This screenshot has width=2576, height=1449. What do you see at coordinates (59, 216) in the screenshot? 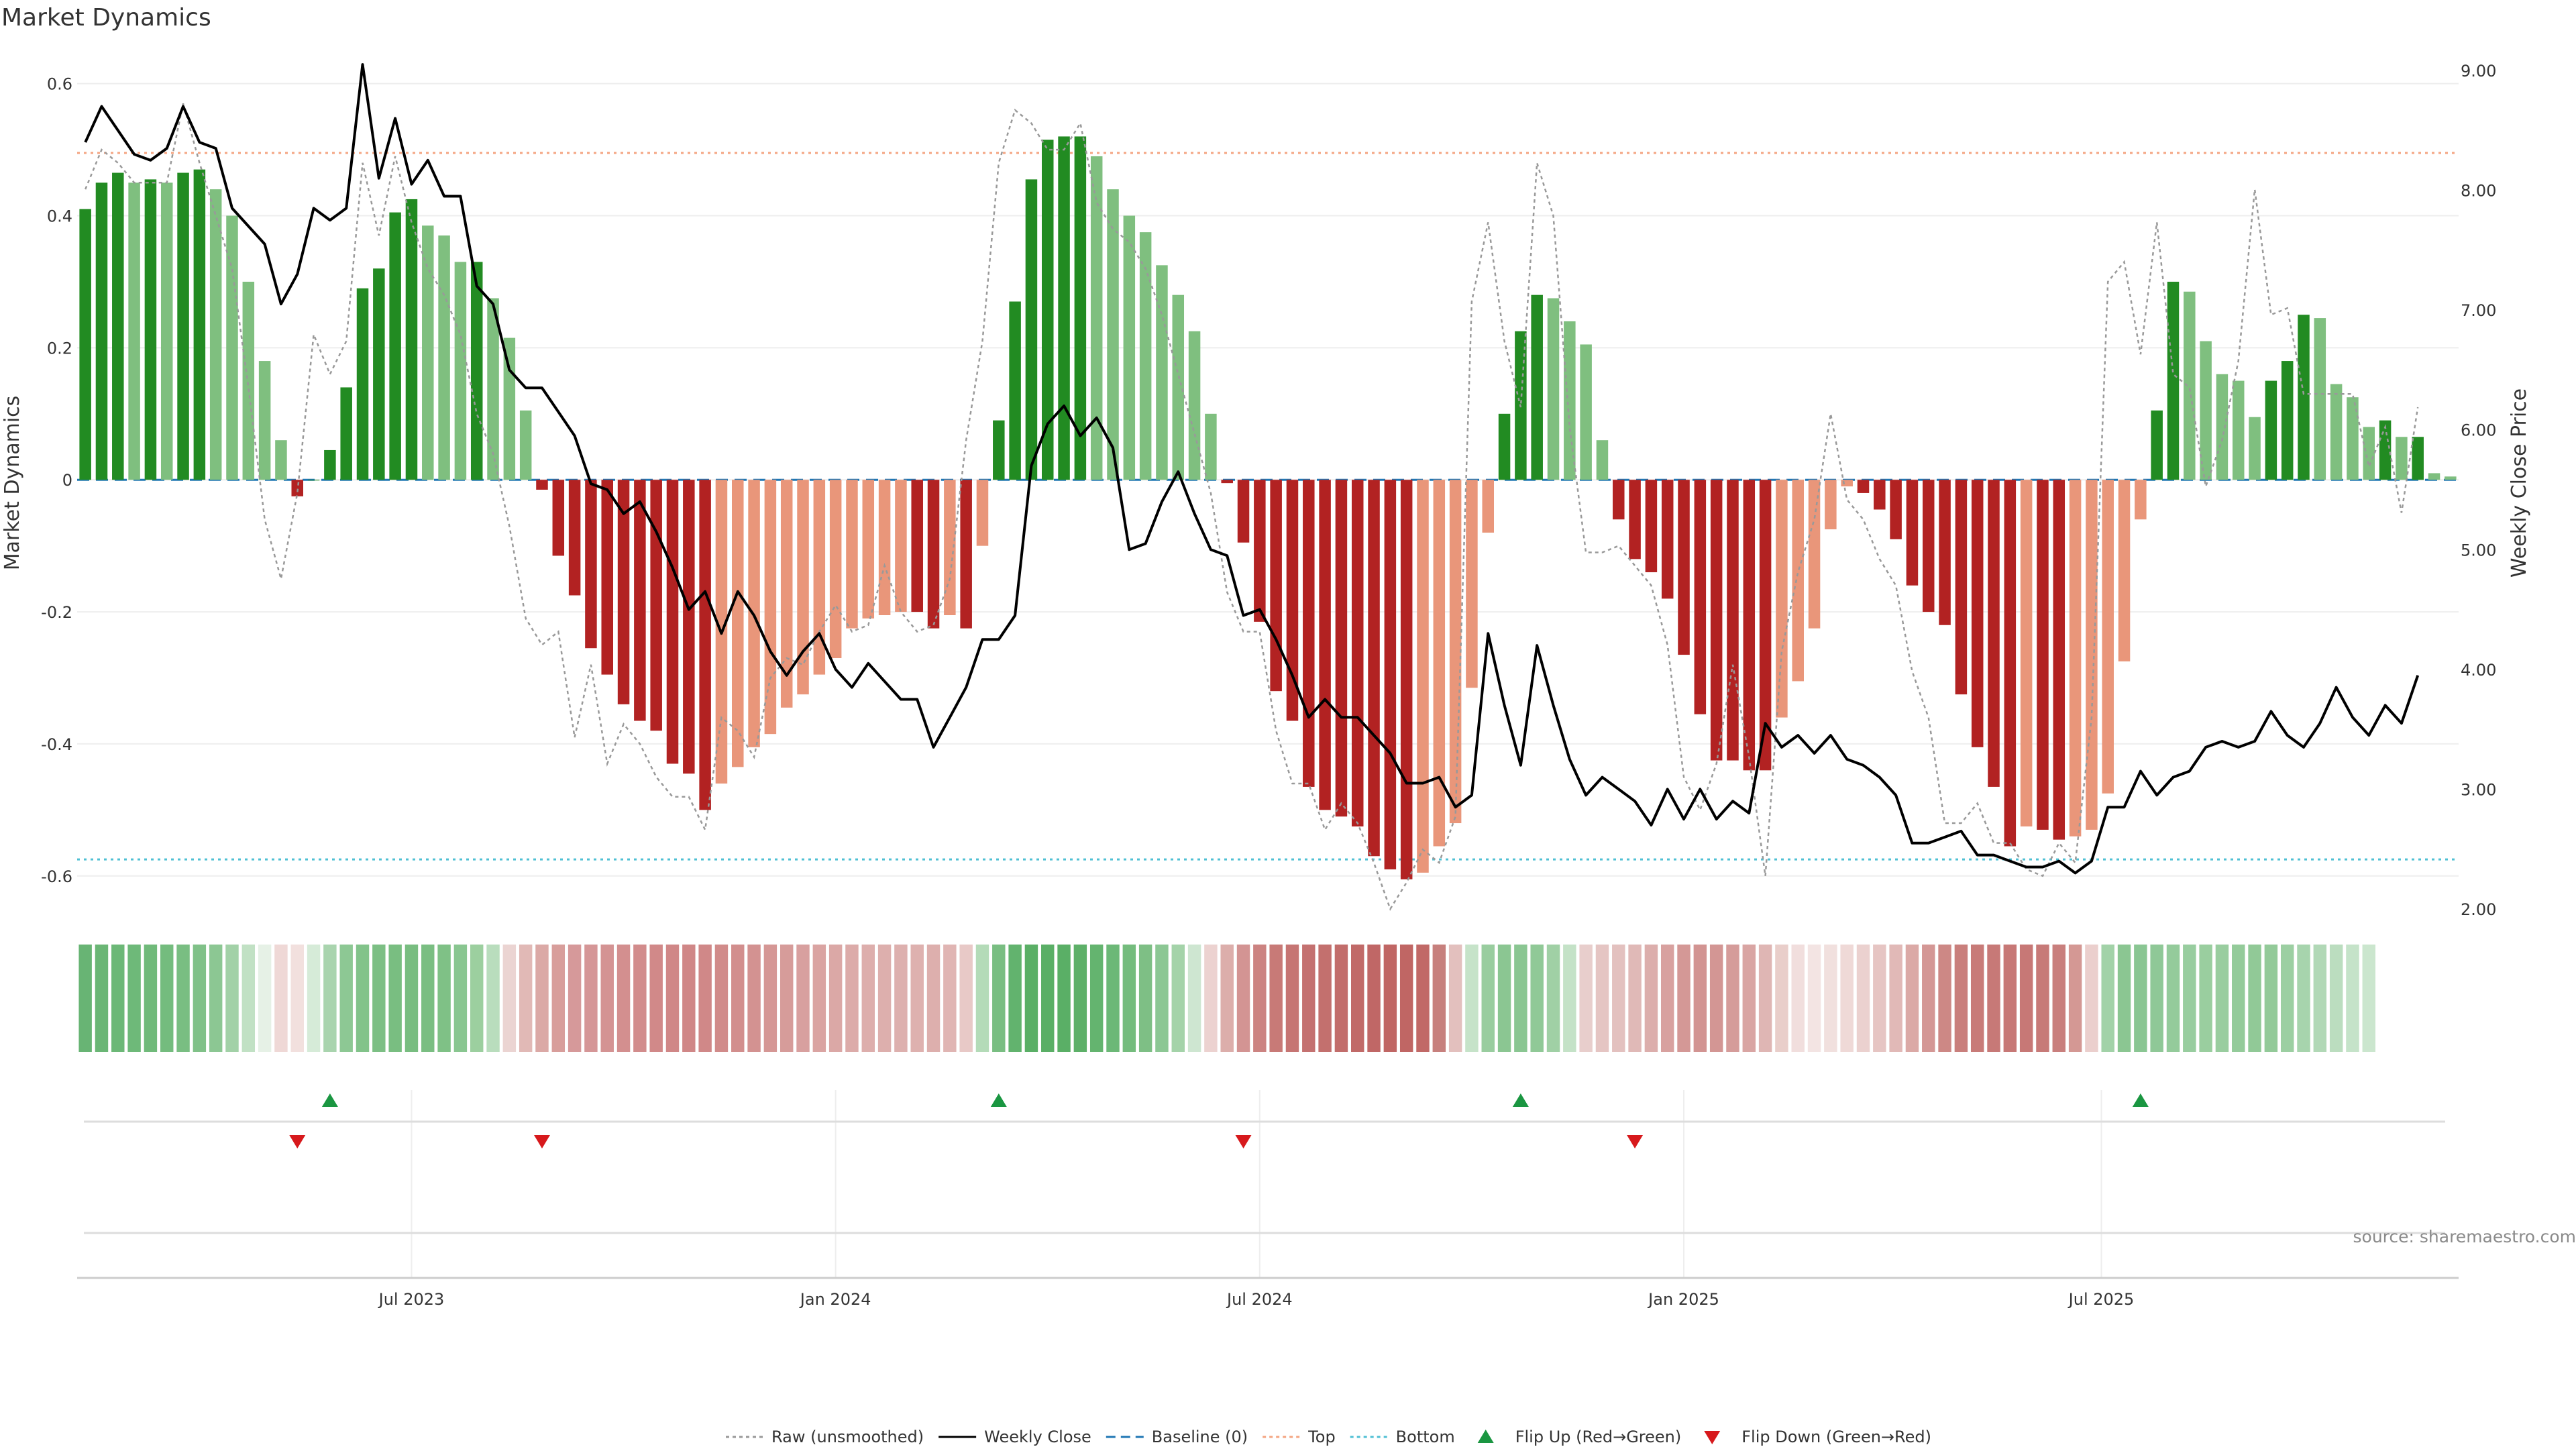
I see `left-tick-label-1: 0.4` at bounding box center [59, 216].